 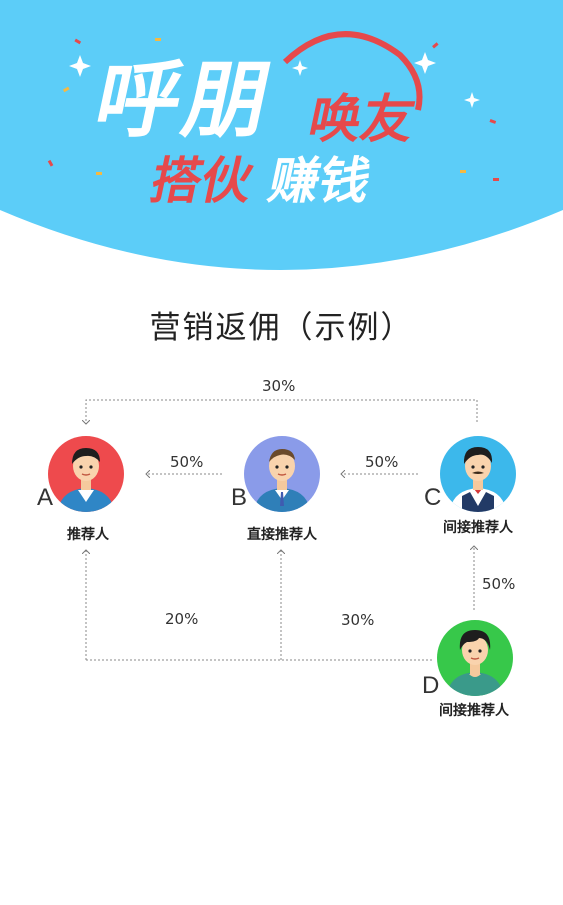 I want to click on confetti, so click(x=273, y=109).